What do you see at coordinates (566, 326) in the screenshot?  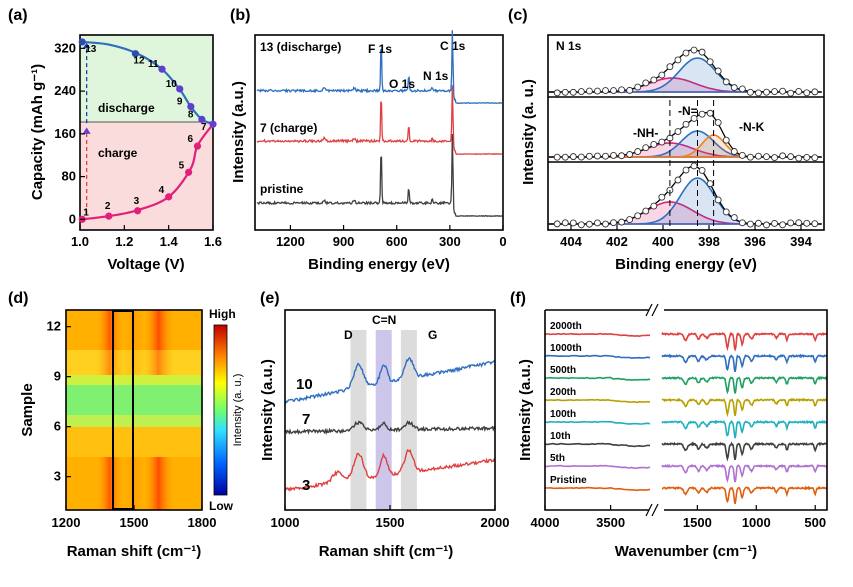 I see `f-series-label: 2000th` at bounding box center [566, 326].